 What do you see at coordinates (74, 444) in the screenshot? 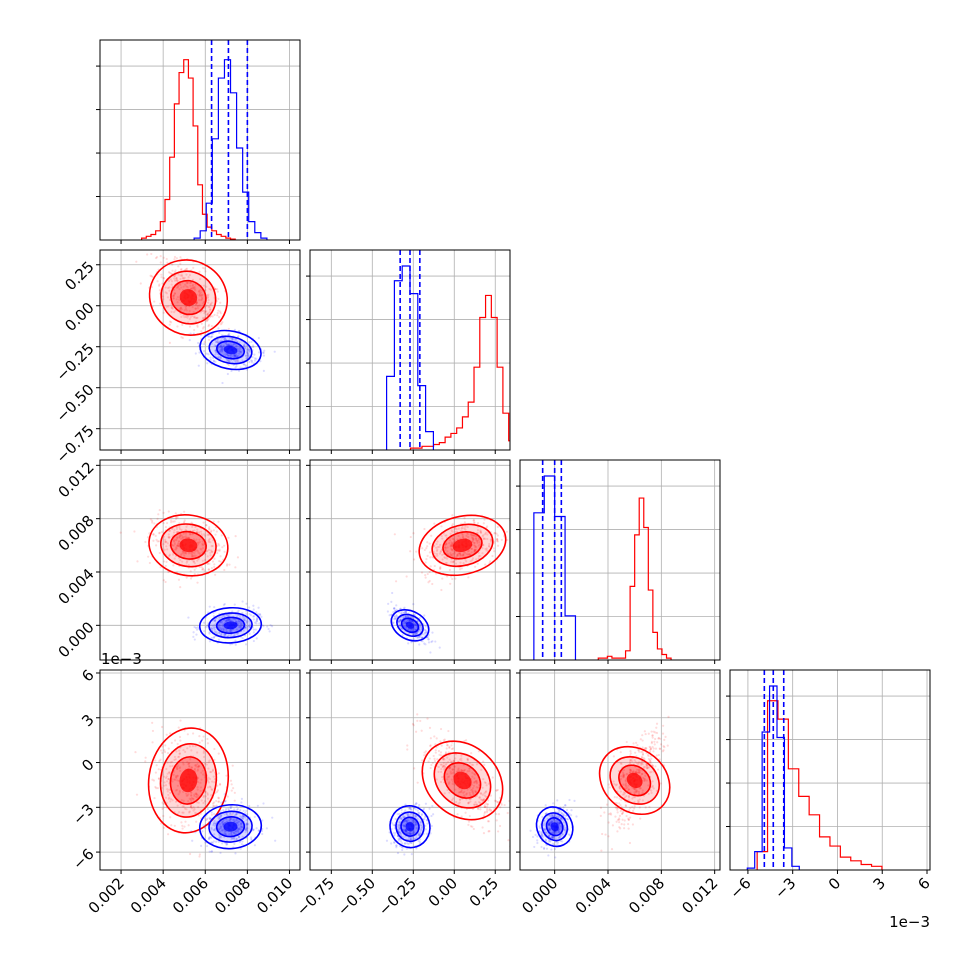
I see `ytick-label-1-0: −0.75` at bounding box center [74, 444].